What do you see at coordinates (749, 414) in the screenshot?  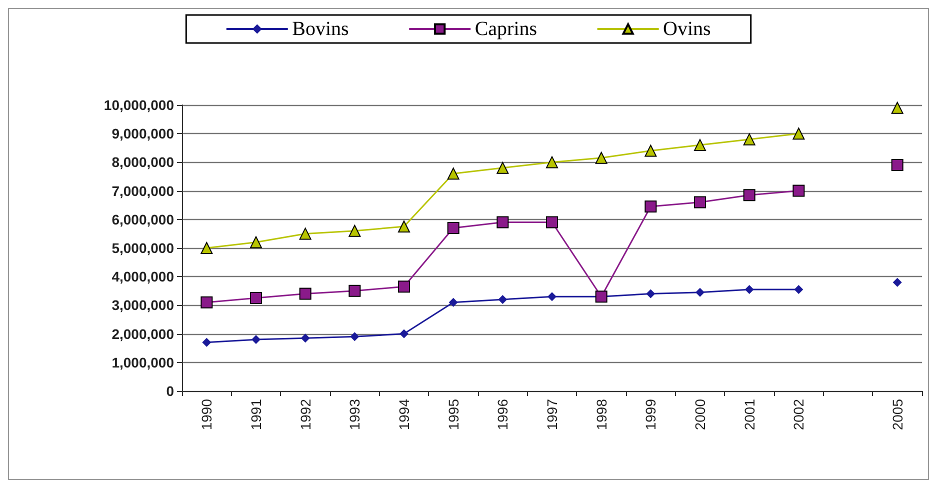 I see `x-tick-label: 2001` at bounding box center [749, 414].